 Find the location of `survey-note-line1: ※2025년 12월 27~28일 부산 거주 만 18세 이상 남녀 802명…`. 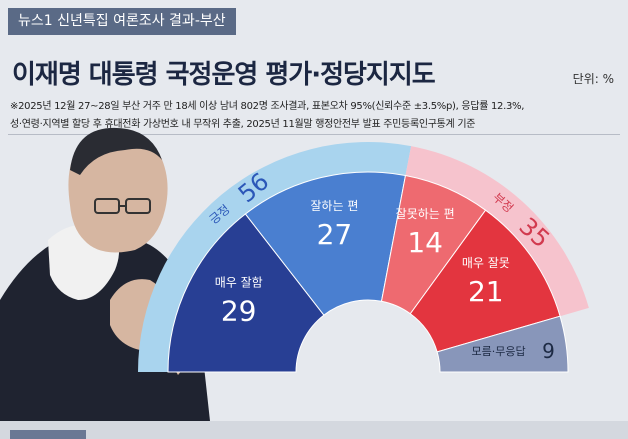

survey-note-line1: ※2025년 12월 27~28일 부산 거주 만 18세 이상 남녀 802명… is located at coordinates (267, 106).